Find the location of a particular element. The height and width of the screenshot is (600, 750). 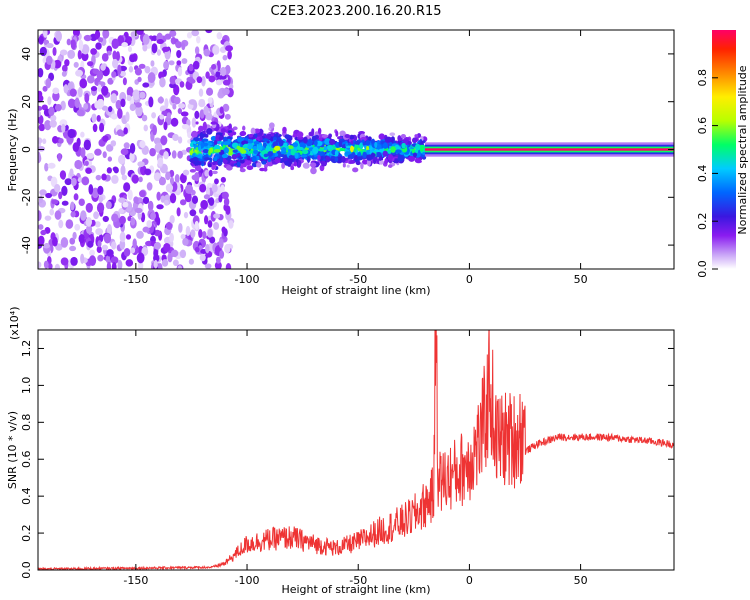

top-ytick-label: -20 is located at coordinates (26, 197).